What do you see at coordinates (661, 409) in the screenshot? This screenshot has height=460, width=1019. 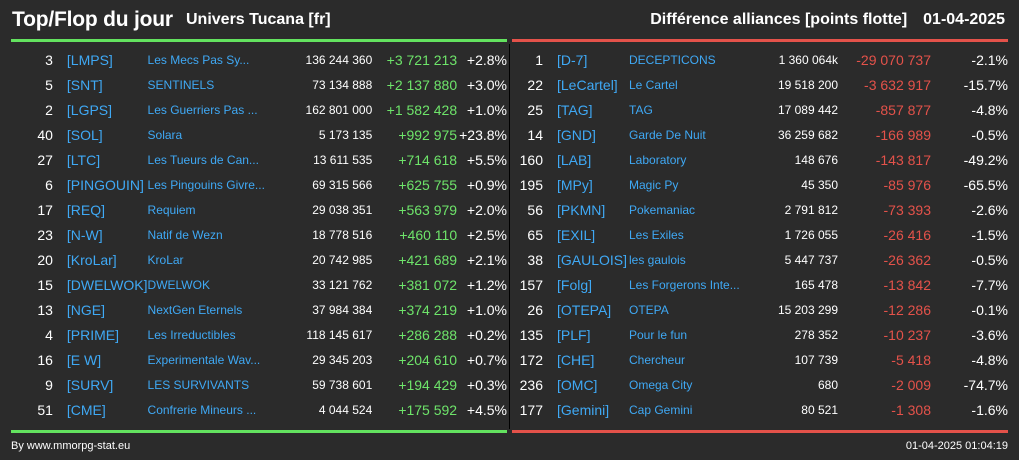 I see `alliance-name-link: Cap Gemini` at bounding box center [661, 409].